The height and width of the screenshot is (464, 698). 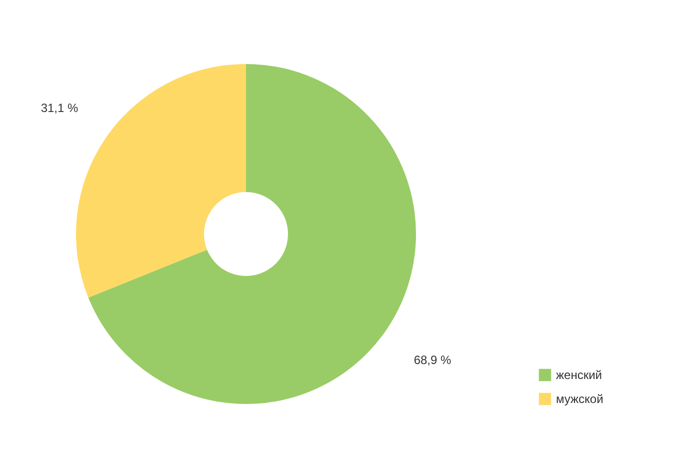 What do you see at coordinates (433, 359) in the screenshot?
I see `data-label: 68,9 %` at bounding box center [433, 359].